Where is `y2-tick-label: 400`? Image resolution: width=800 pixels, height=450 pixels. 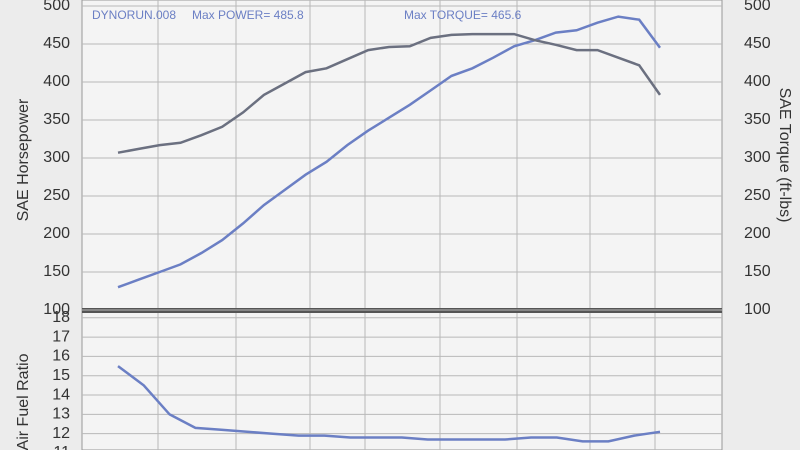 y2-tick-label: 400 is located at coordinates (757, 81).